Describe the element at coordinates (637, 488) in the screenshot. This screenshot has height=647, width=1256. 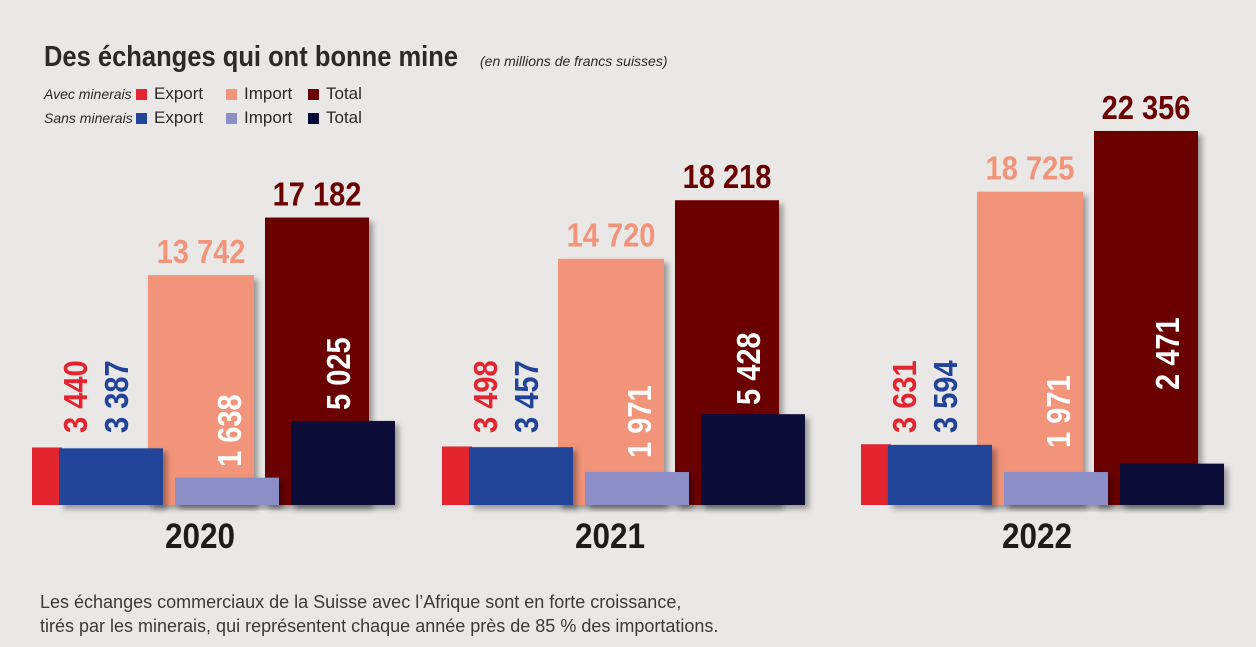
I see `bar-sans-minerais-import-2021` at that location.